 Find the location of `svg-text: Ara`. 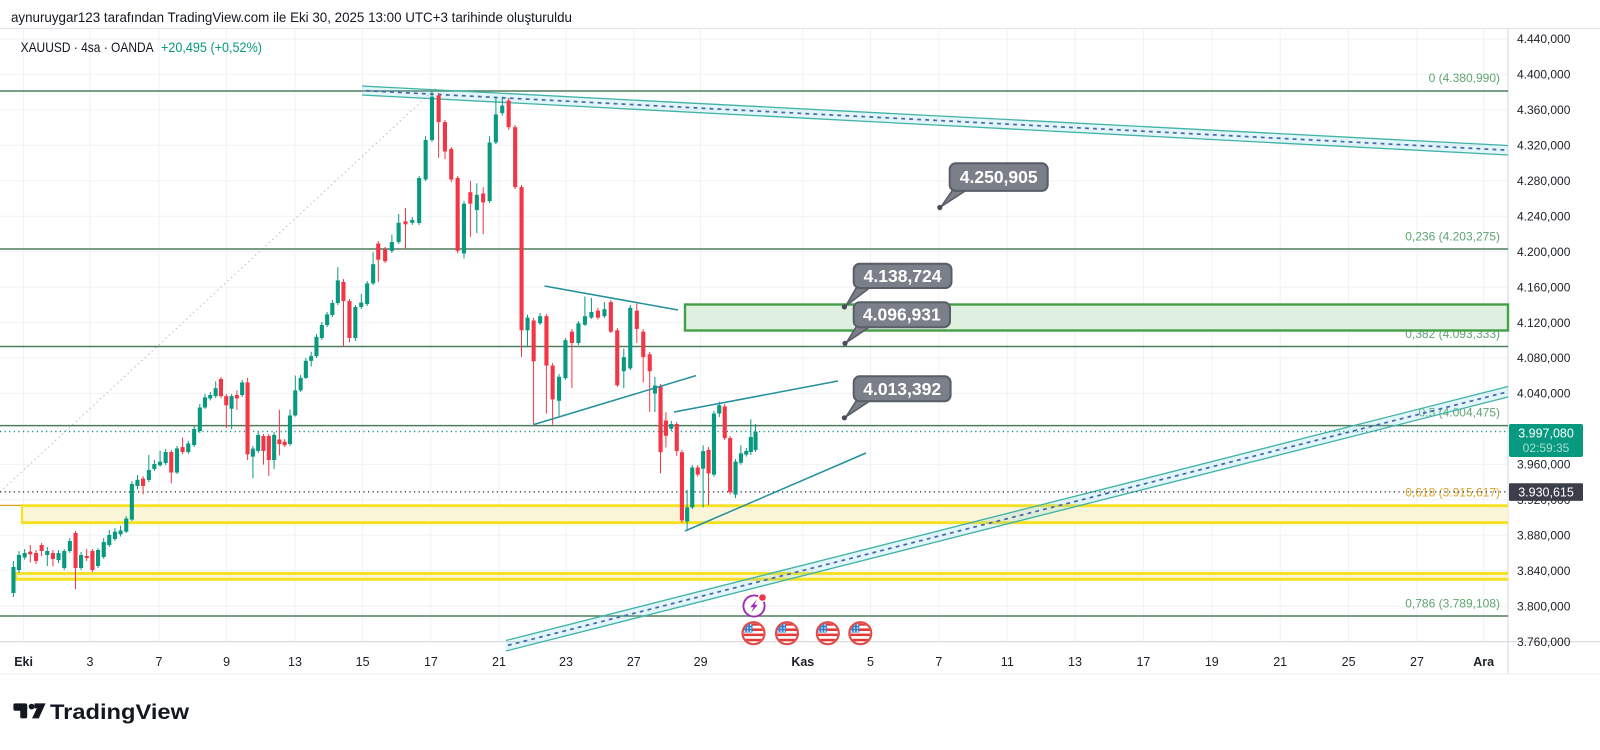

svg-text: Ara is located at coordinates (1484, 662).